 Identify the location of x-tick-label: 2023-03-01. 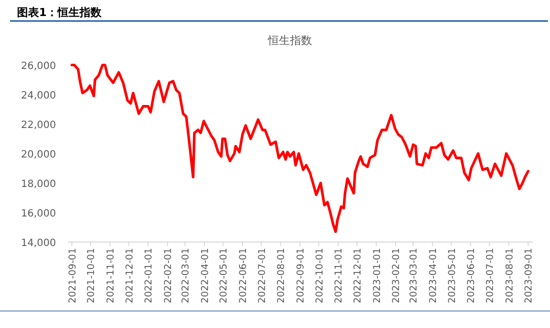
(414, 276).